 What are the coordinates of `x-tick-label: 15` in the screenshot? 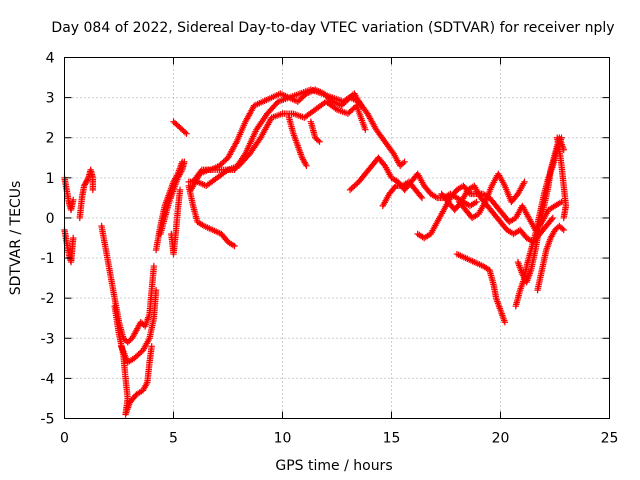 It's located at (392, 439).